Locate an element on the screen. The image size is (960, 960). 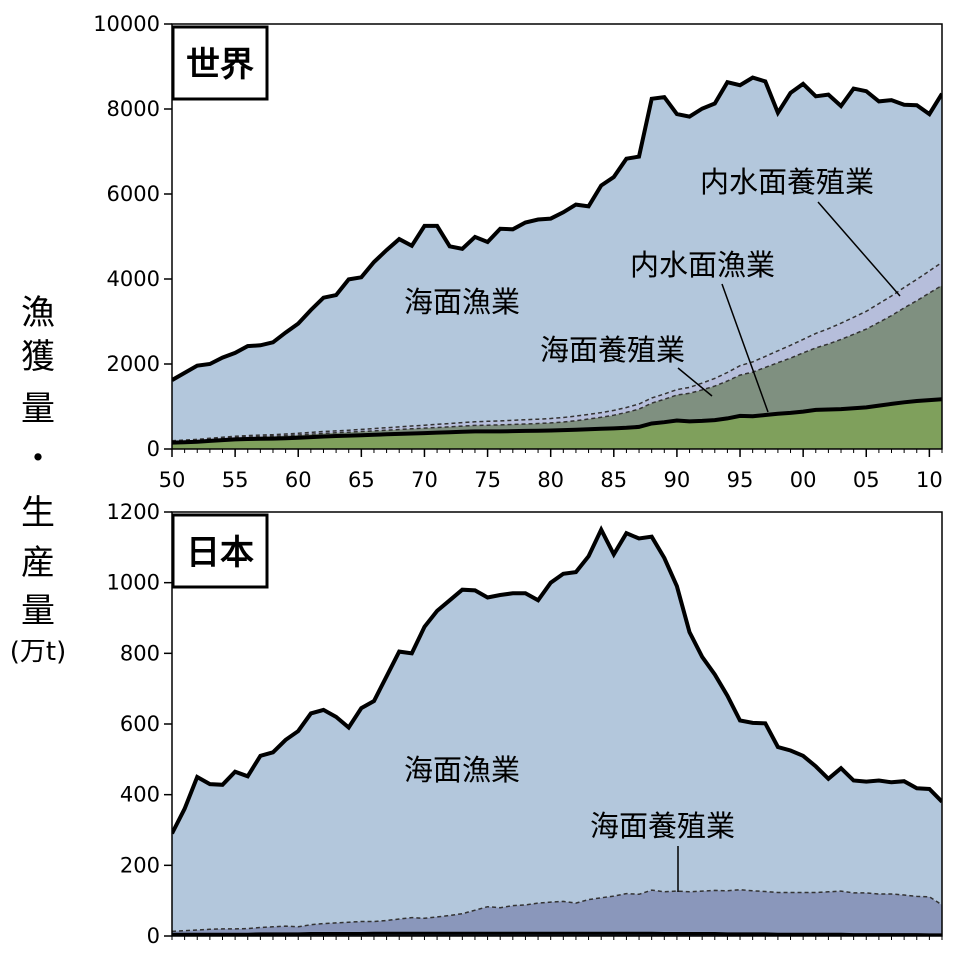
japan-y-tick-label: 400 is located at coordinates (140, 795).